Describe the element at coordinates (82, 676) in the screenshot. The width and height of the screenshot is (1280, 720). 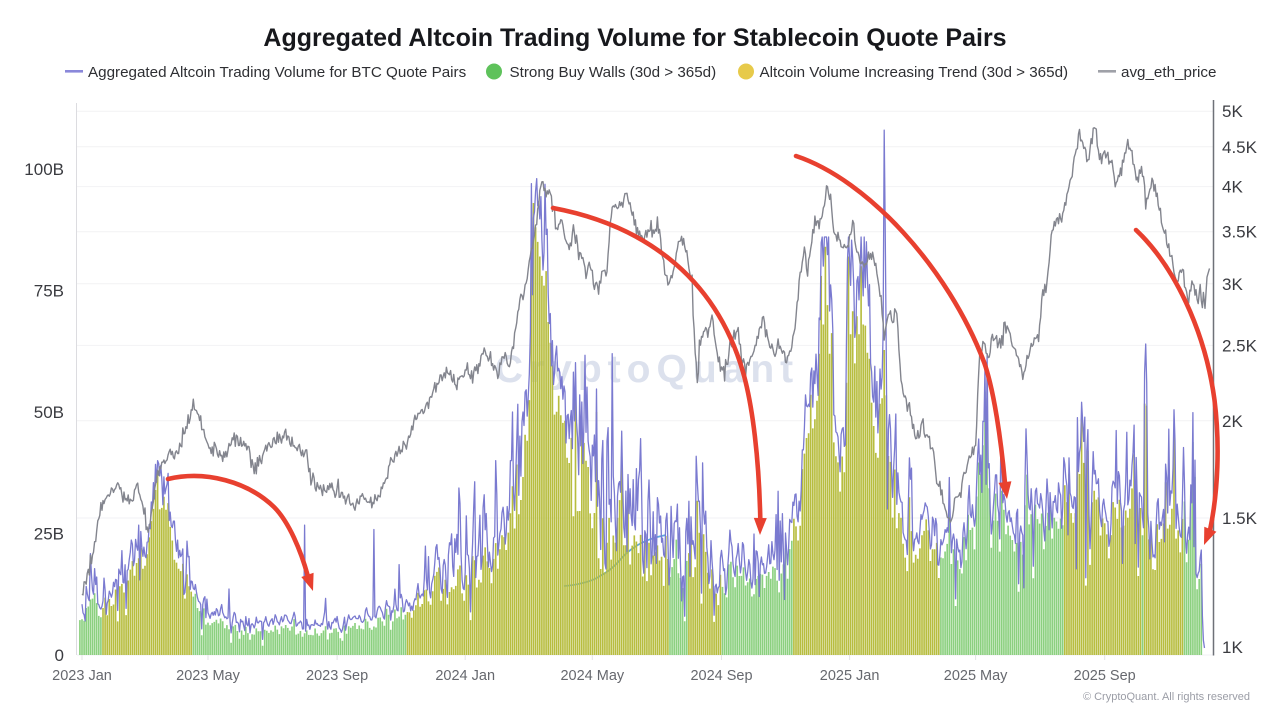
I see `svg-text: 2023 Jan` at that location.